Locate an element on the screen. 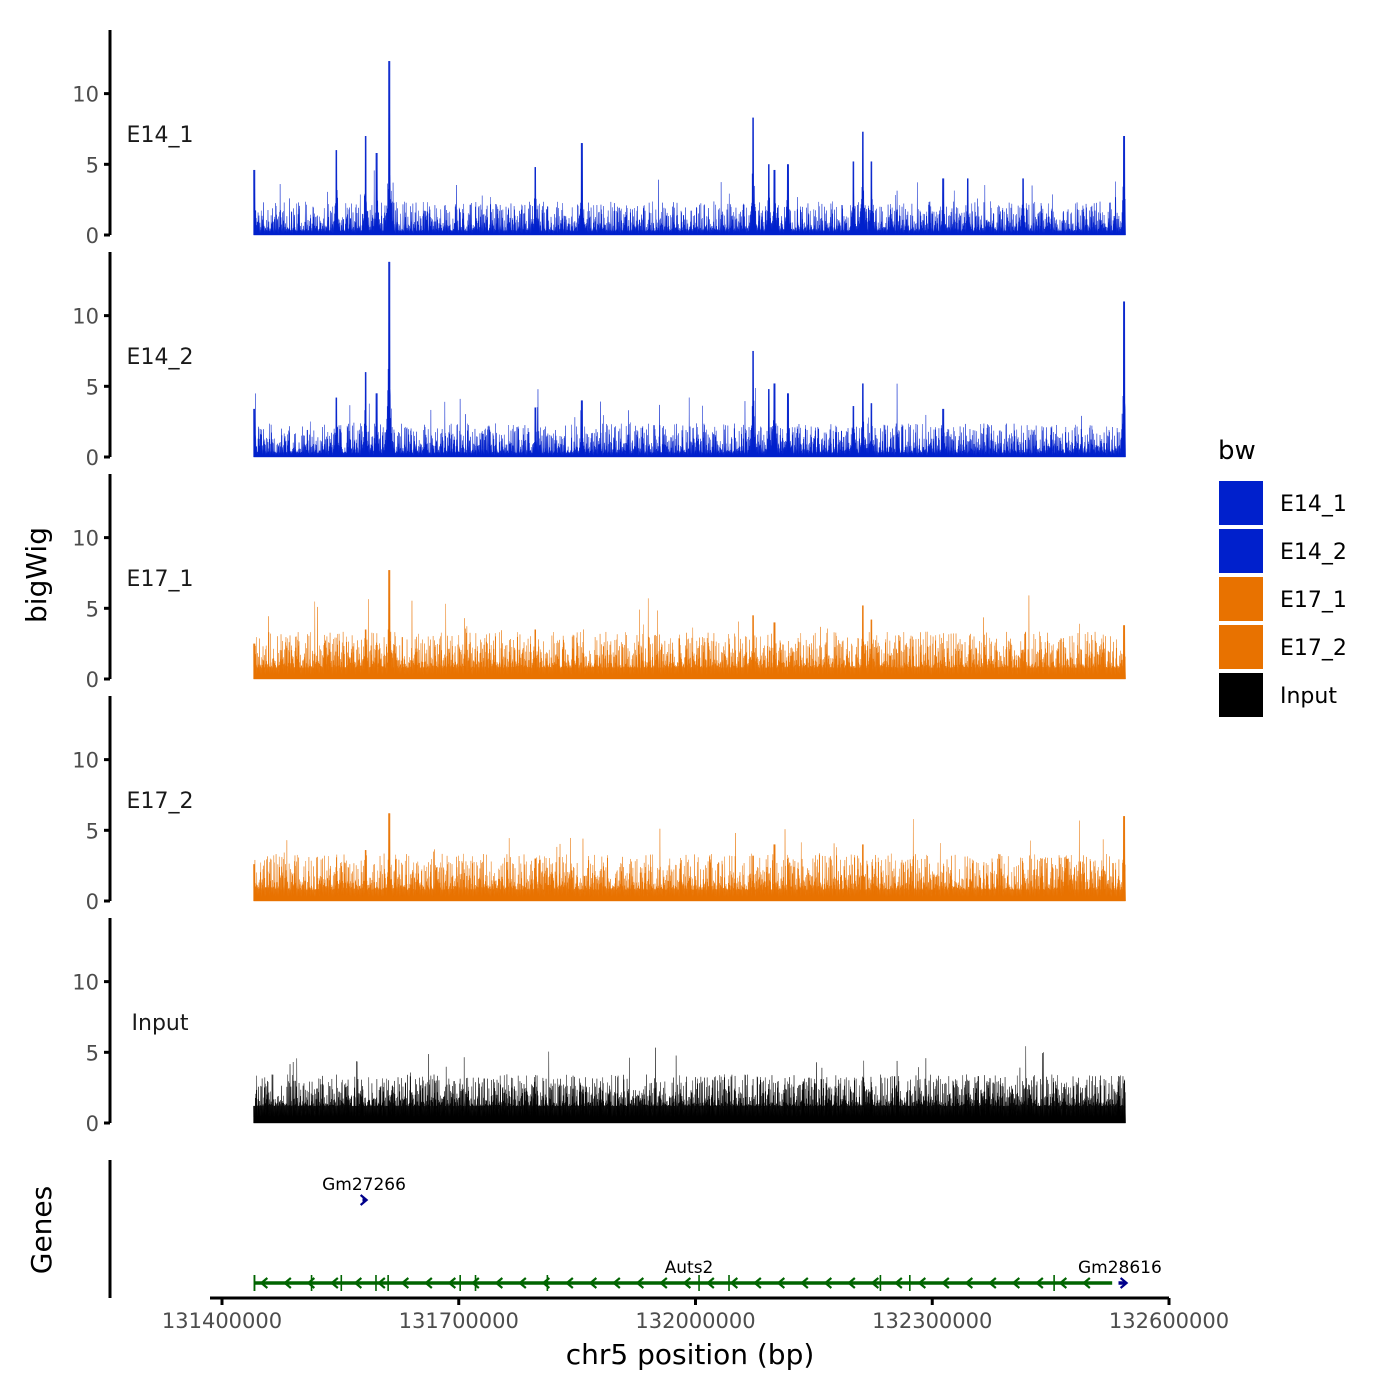 This screenshot has height=1400, width=1400. track-label: E17_2 is located at coordinates (160, 801).